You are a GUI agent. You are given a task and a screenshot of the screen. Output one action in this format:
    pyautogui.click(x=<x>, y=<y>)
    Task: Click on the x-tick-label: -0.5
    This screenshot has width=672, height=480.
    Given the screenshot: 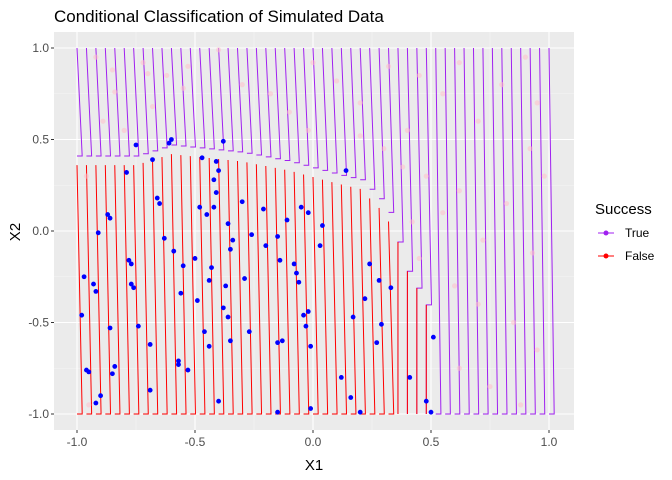 What is the action you would take?
    pyautogui.click(x=195, y=442)
    